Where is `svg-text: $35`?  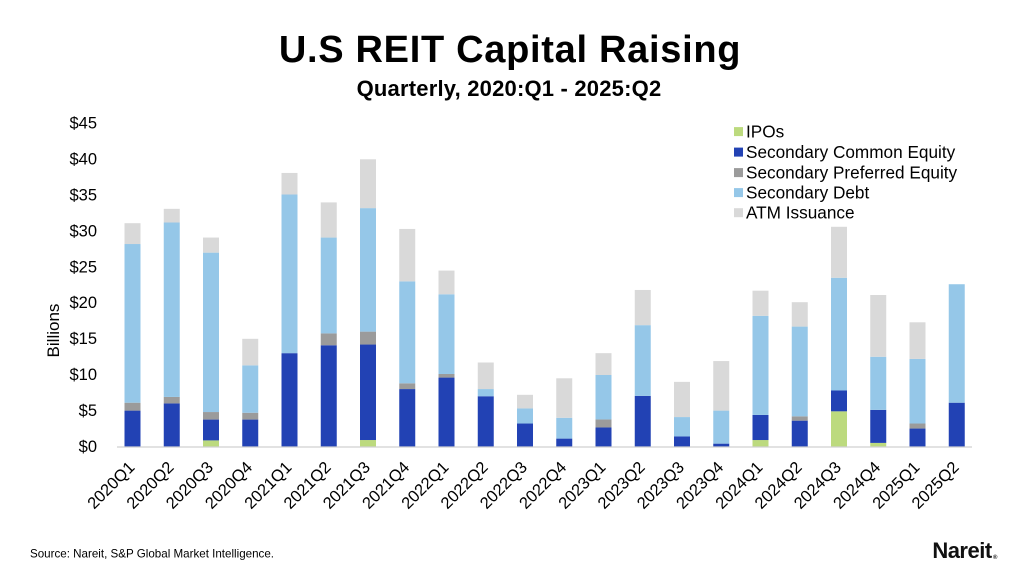 svg-text: $35 is located at coordinates (83, 196).